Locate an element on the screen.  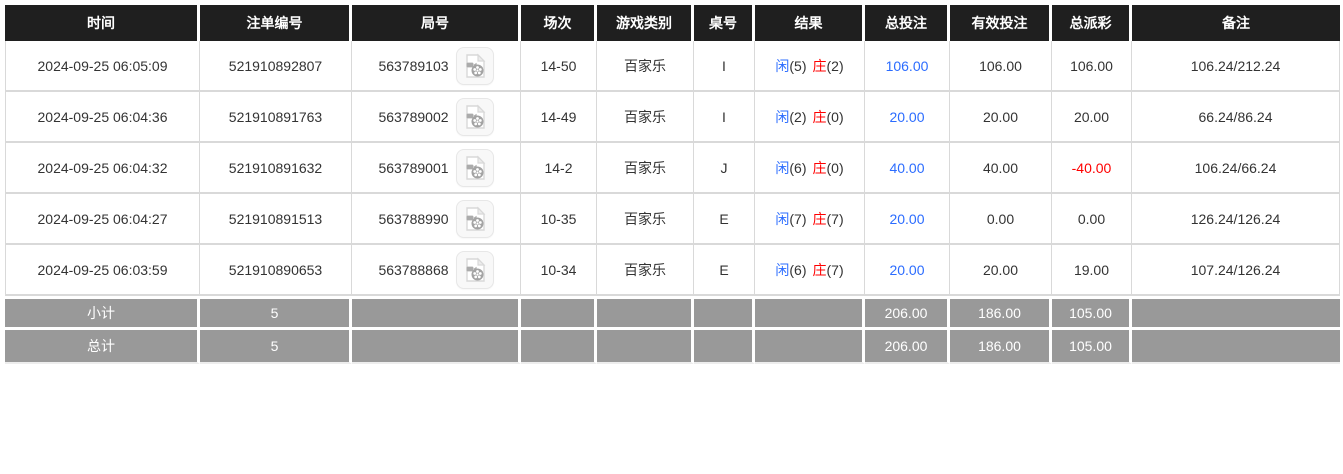
summary-empty-game is located at coordinates (645, 313).